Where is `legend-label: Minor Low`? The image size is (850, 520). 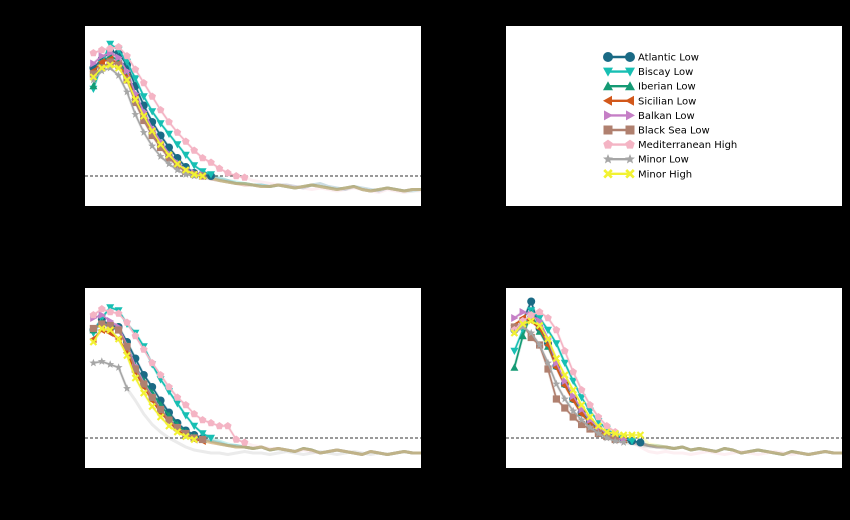
legend-label: Minor Low is located at coordinates (663, 160).